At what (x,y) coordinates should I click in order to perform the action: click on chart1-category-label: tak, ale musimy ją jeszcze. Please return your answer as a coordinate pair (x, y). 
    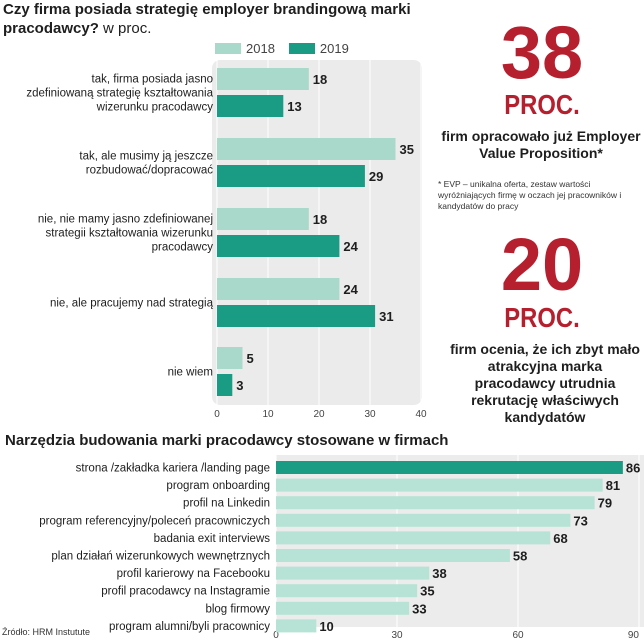
    Looking at the image, I should click on (146, 157).